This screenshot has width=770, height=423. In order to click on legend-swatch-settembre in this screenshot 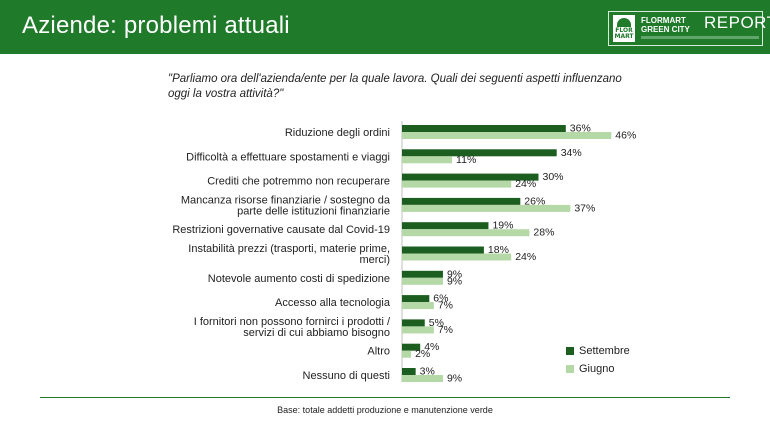, I will do `click(570, 351)`.